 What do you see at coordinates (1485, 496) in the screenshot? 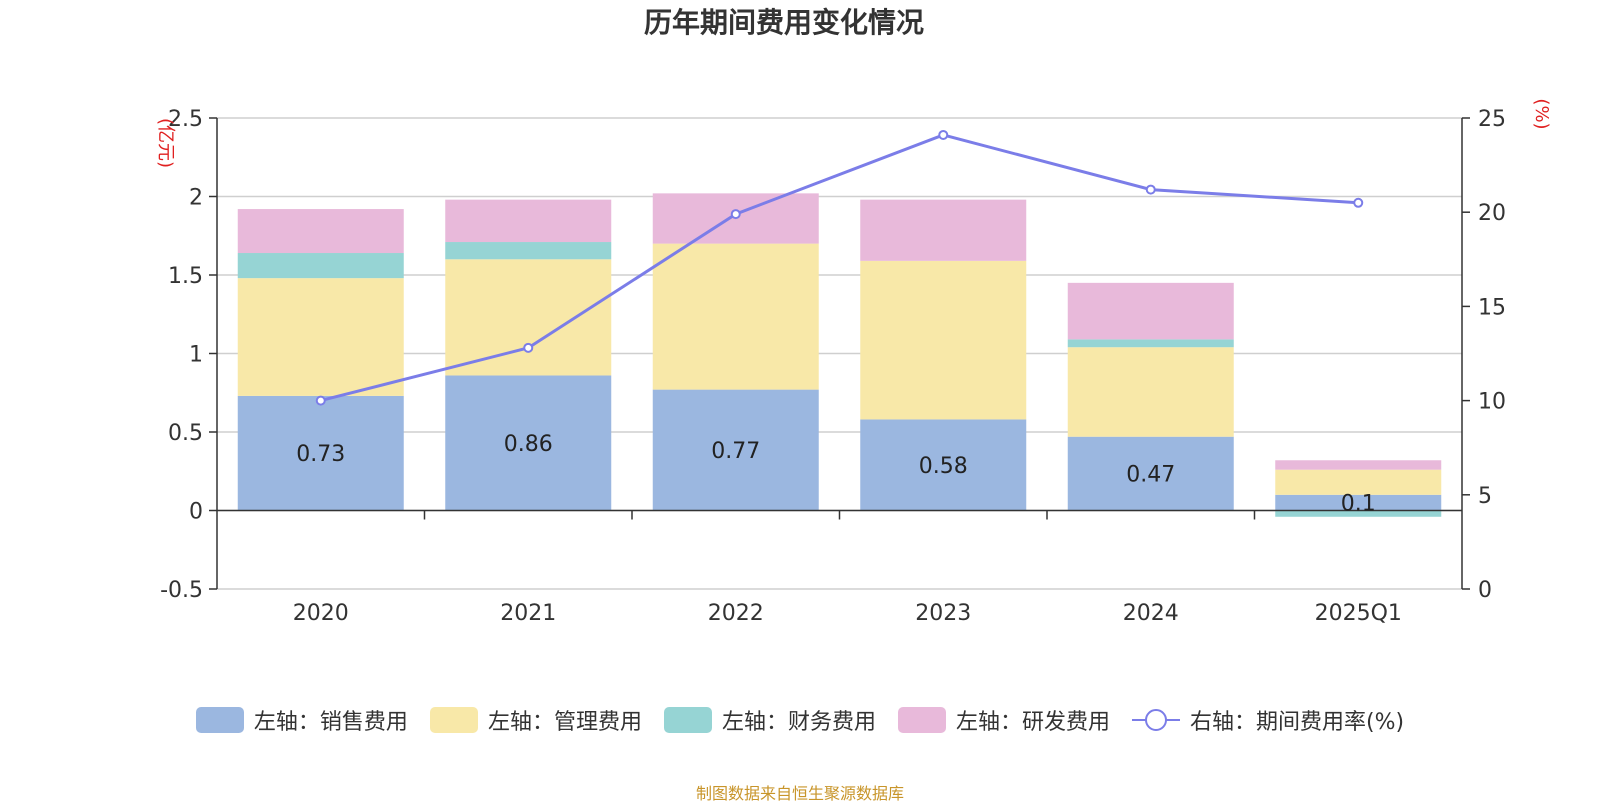
I see `right-tick-label: 5` at bounding box center [1485, 496].